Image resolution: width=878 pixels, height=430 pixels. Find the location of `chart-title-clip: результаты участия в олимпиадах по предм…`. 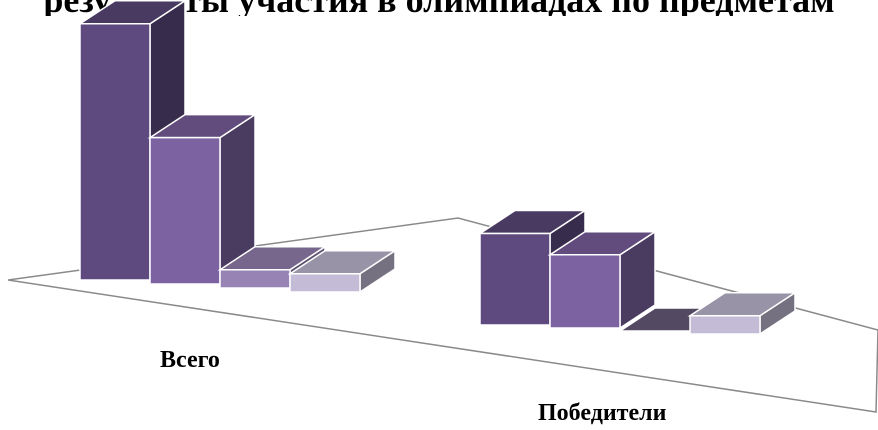

chart-title-clip: результаты участия в олимпиадах по предм… is located at coordinates (439, 8).